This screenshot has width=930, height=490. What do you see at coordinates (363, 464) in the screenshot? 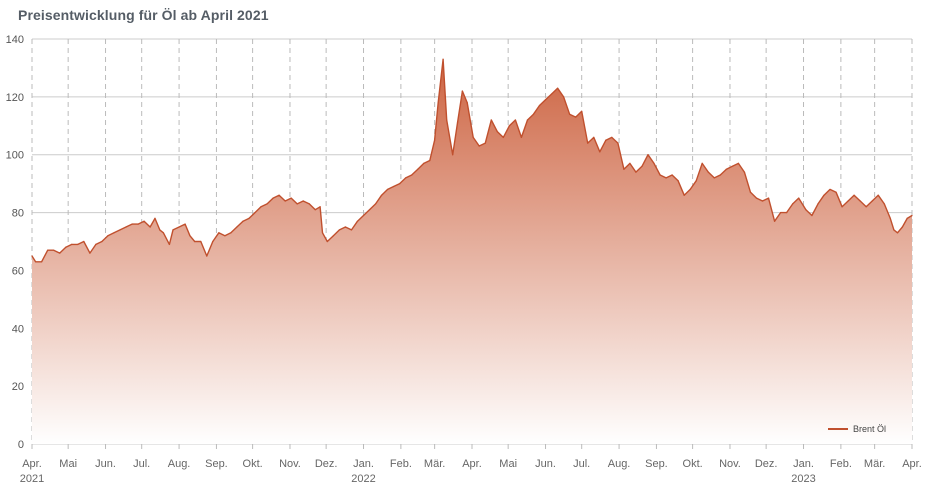
I see `x-tick-label: Jan.` at bounding box center [363, 464].